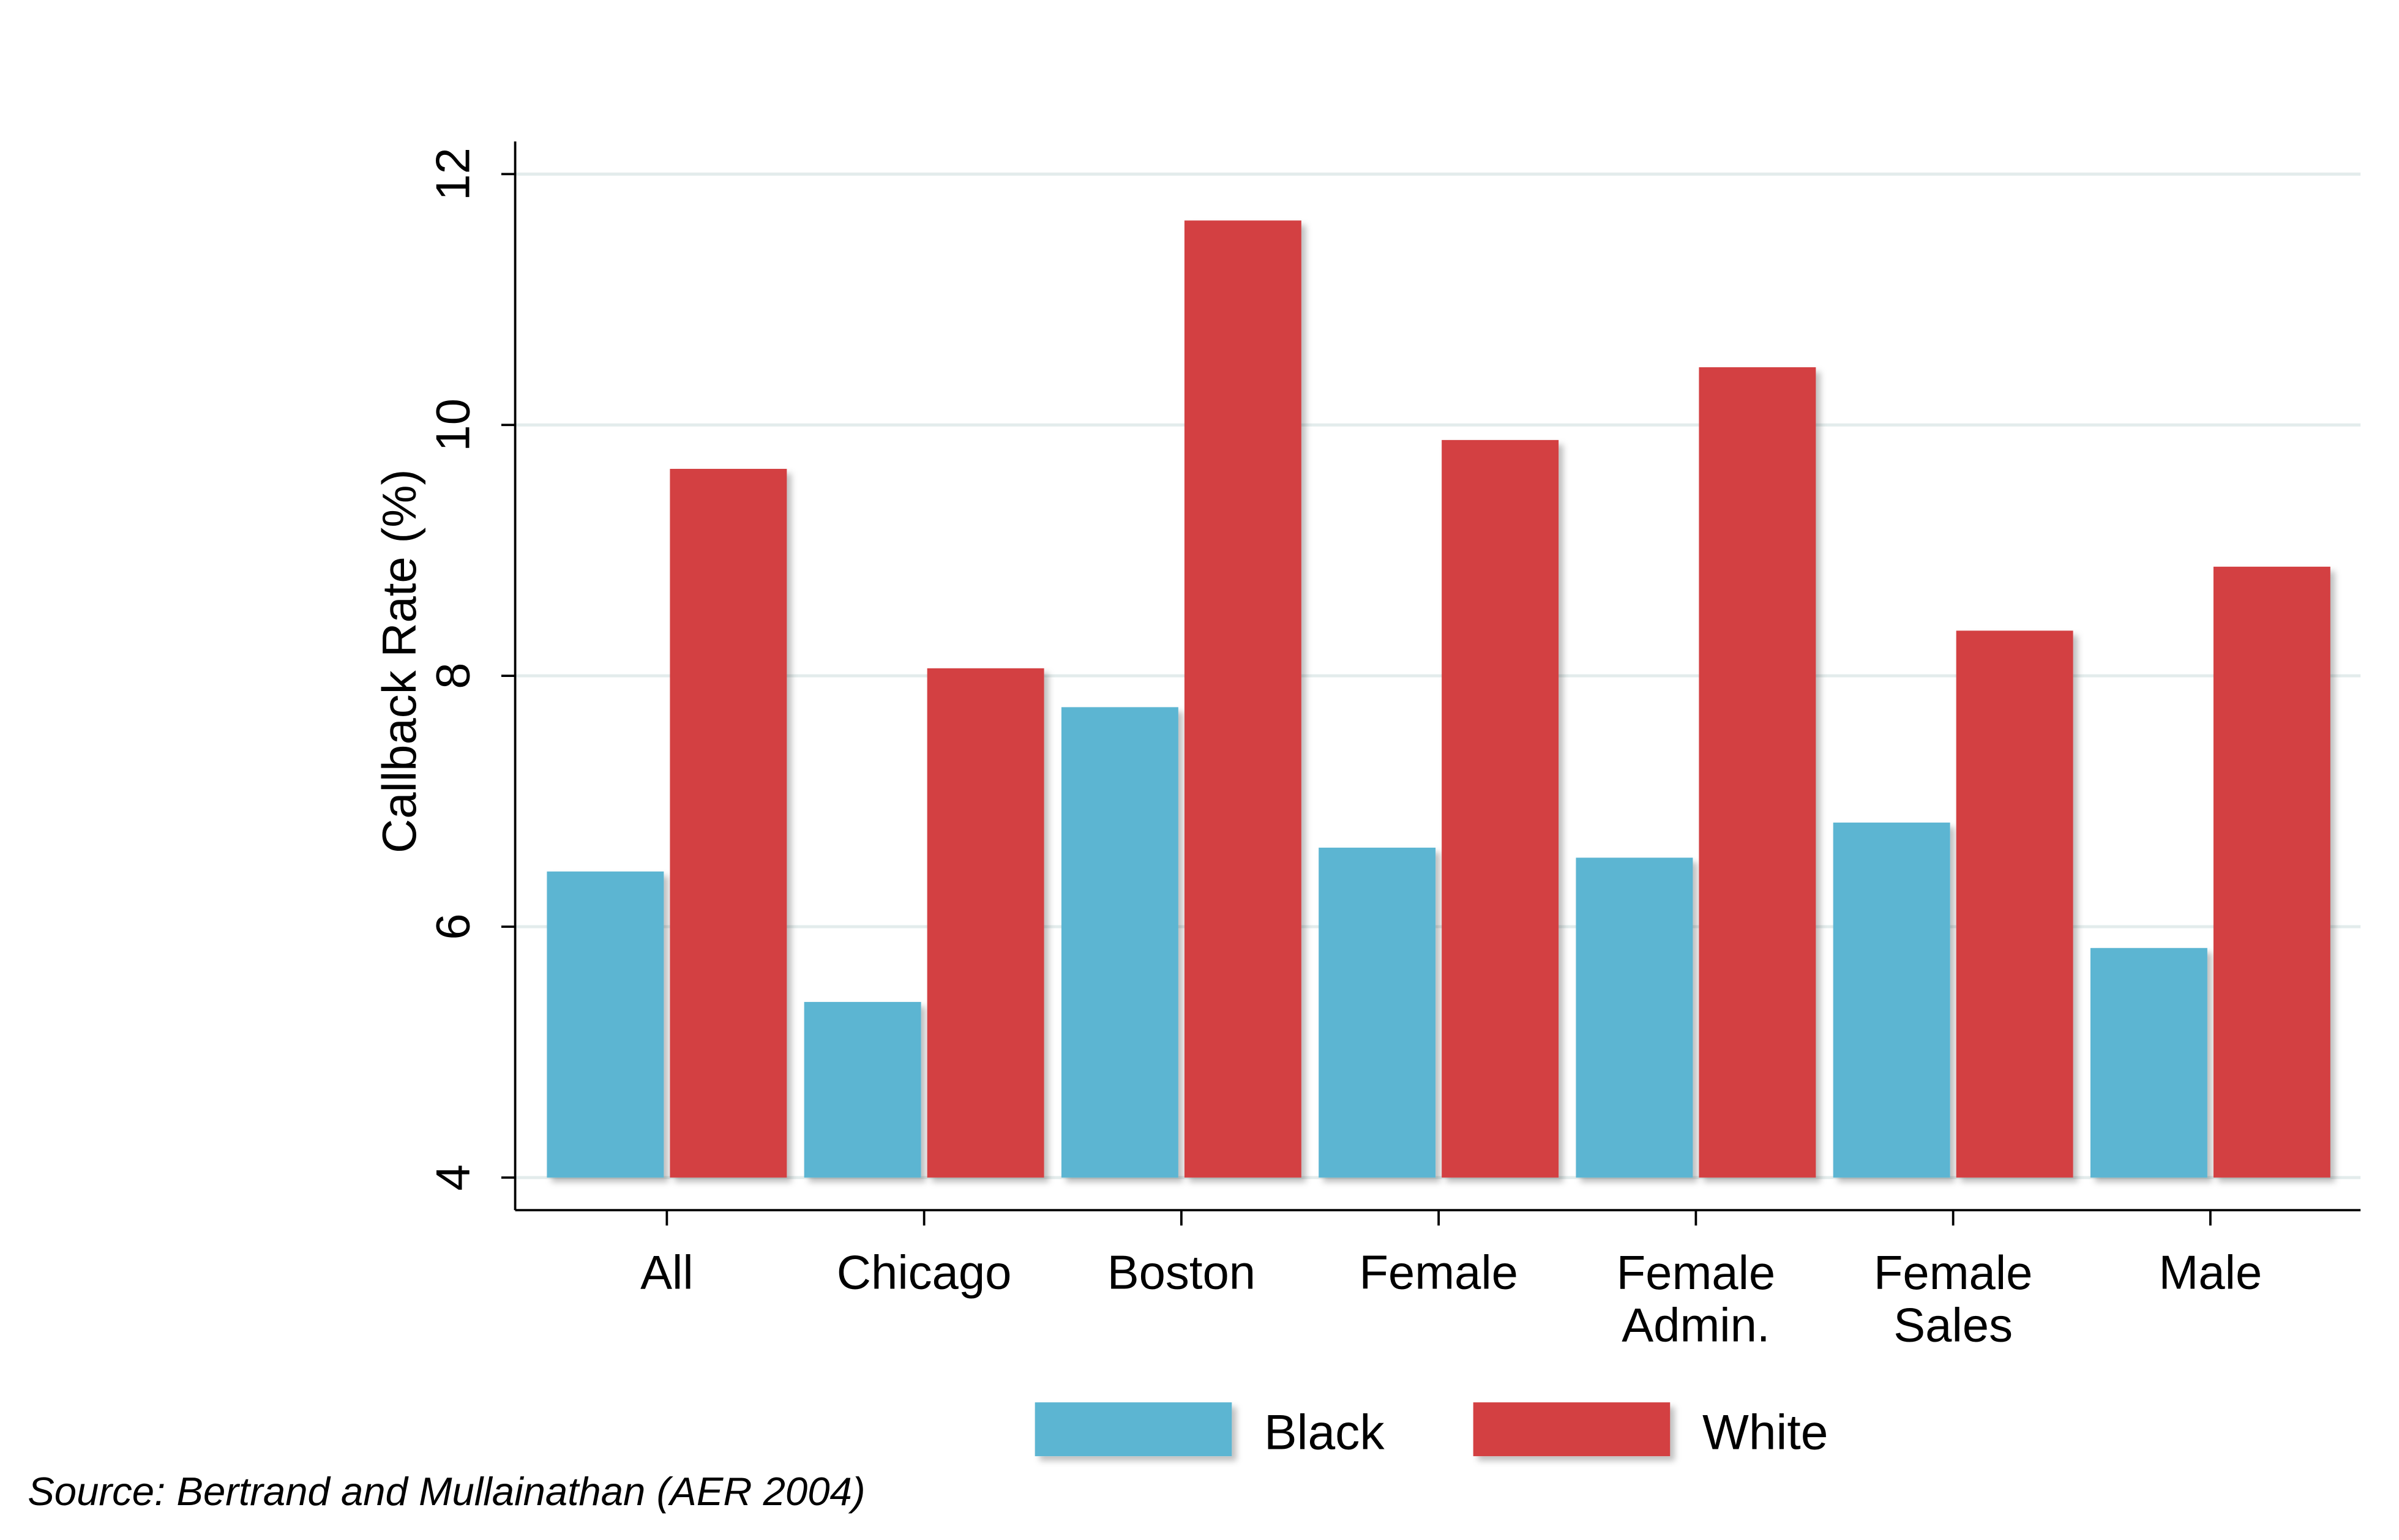 The height and width of the screenshot is (1540, 2399). I want to click on x-tick-label: Chicago, so click(924, 1272).